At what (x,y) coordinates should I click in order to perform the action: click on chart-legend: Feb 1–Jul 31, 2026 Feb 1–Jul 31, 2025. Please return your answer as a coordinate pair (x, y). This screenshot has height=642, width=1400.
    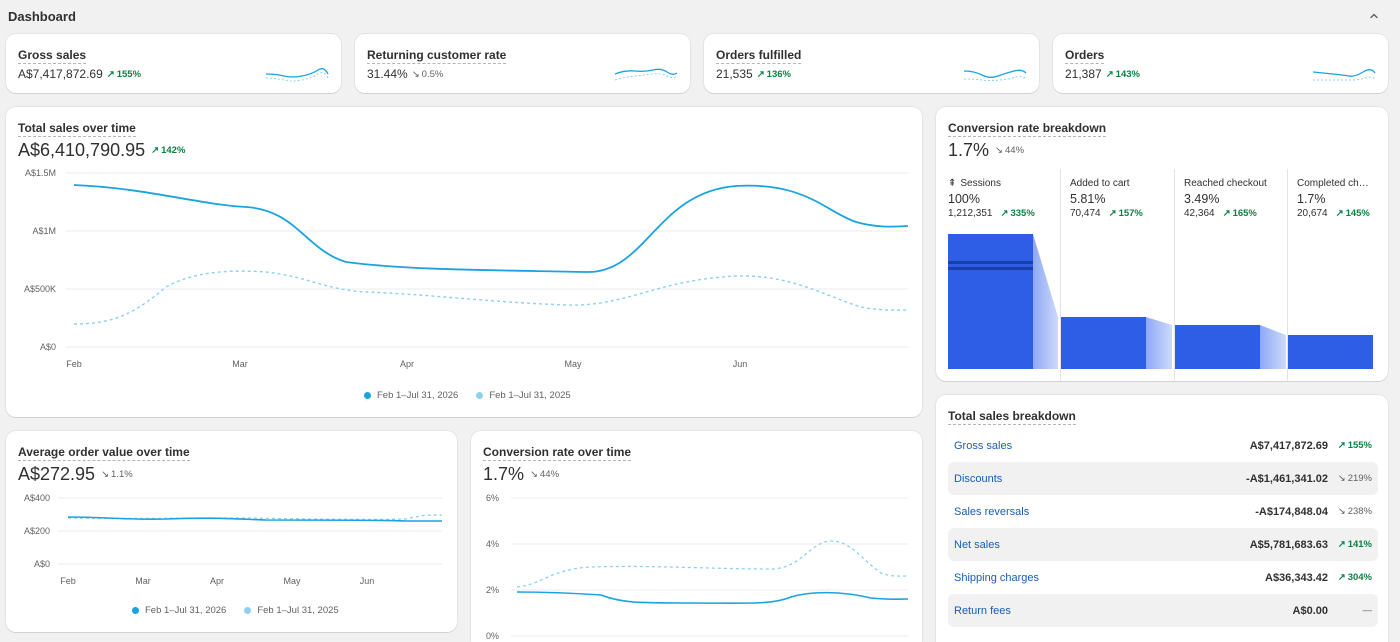
    Looking at the image, I should click on (235, 610).